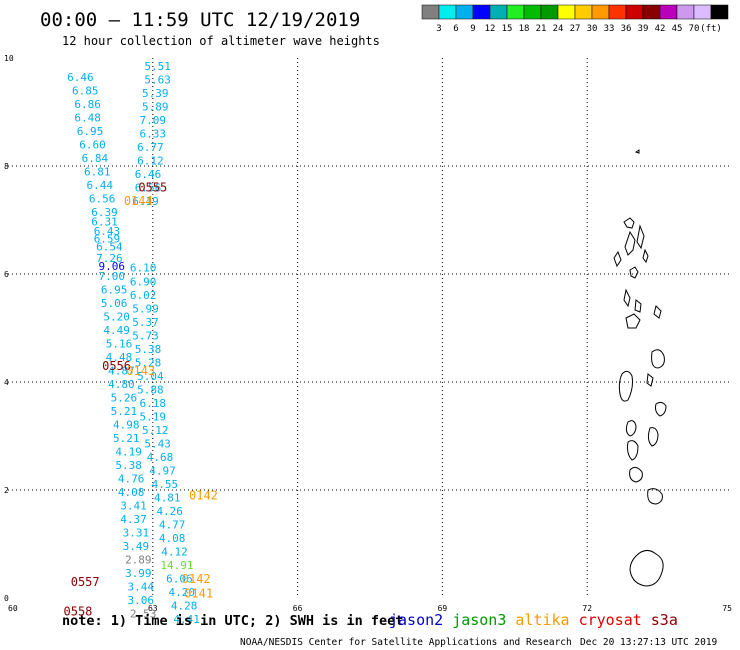 This screenshot has height=650, width=740. I want to click on chart-title: 00:00 – 11:59 UTC 12/19/2019, so click(200, 20).